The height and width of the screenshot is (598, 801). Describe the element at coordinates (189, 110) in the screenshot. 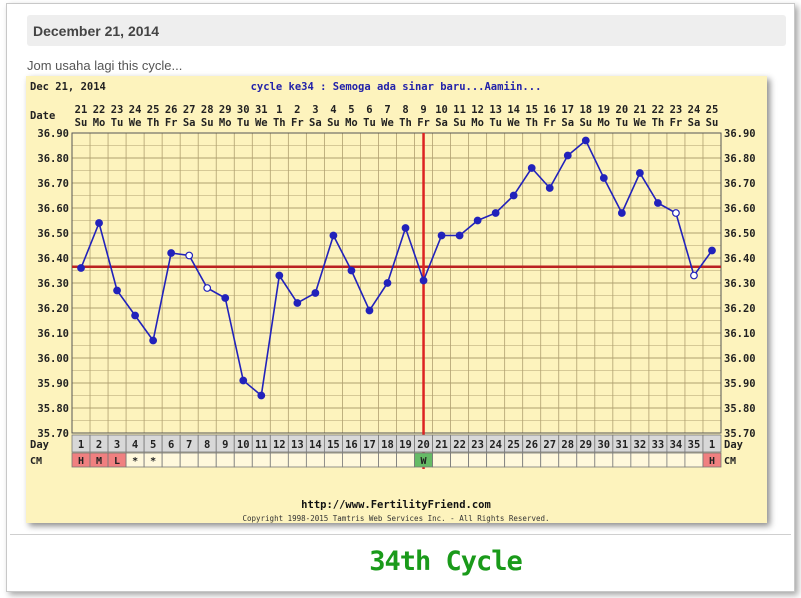

I see `date-label: 27` at that location.